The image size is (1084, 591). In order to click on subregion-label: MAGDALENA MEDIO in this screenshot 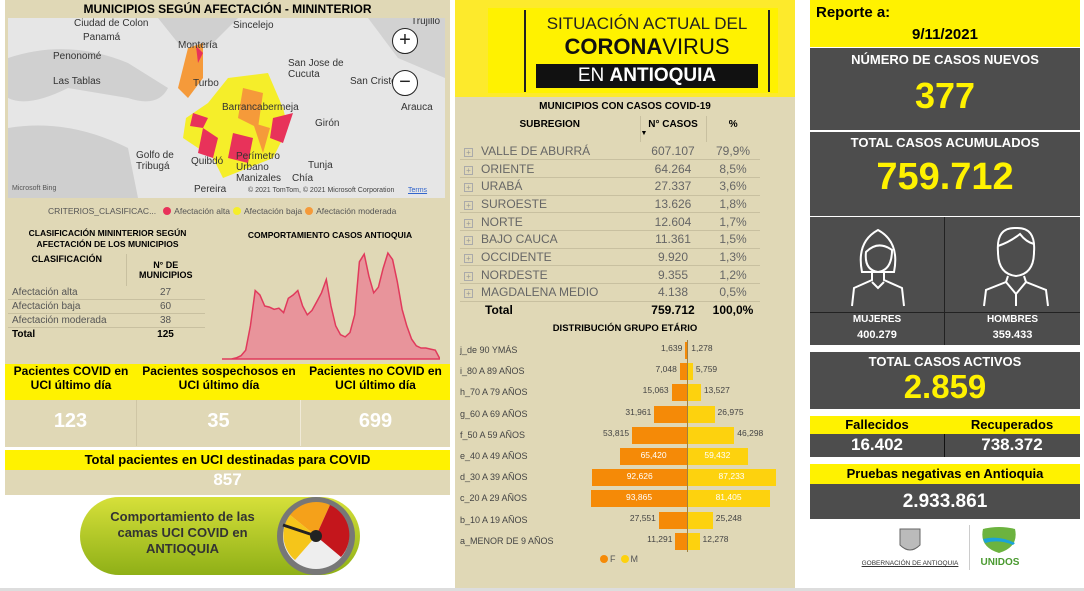, I will do `click(540, 292)`.